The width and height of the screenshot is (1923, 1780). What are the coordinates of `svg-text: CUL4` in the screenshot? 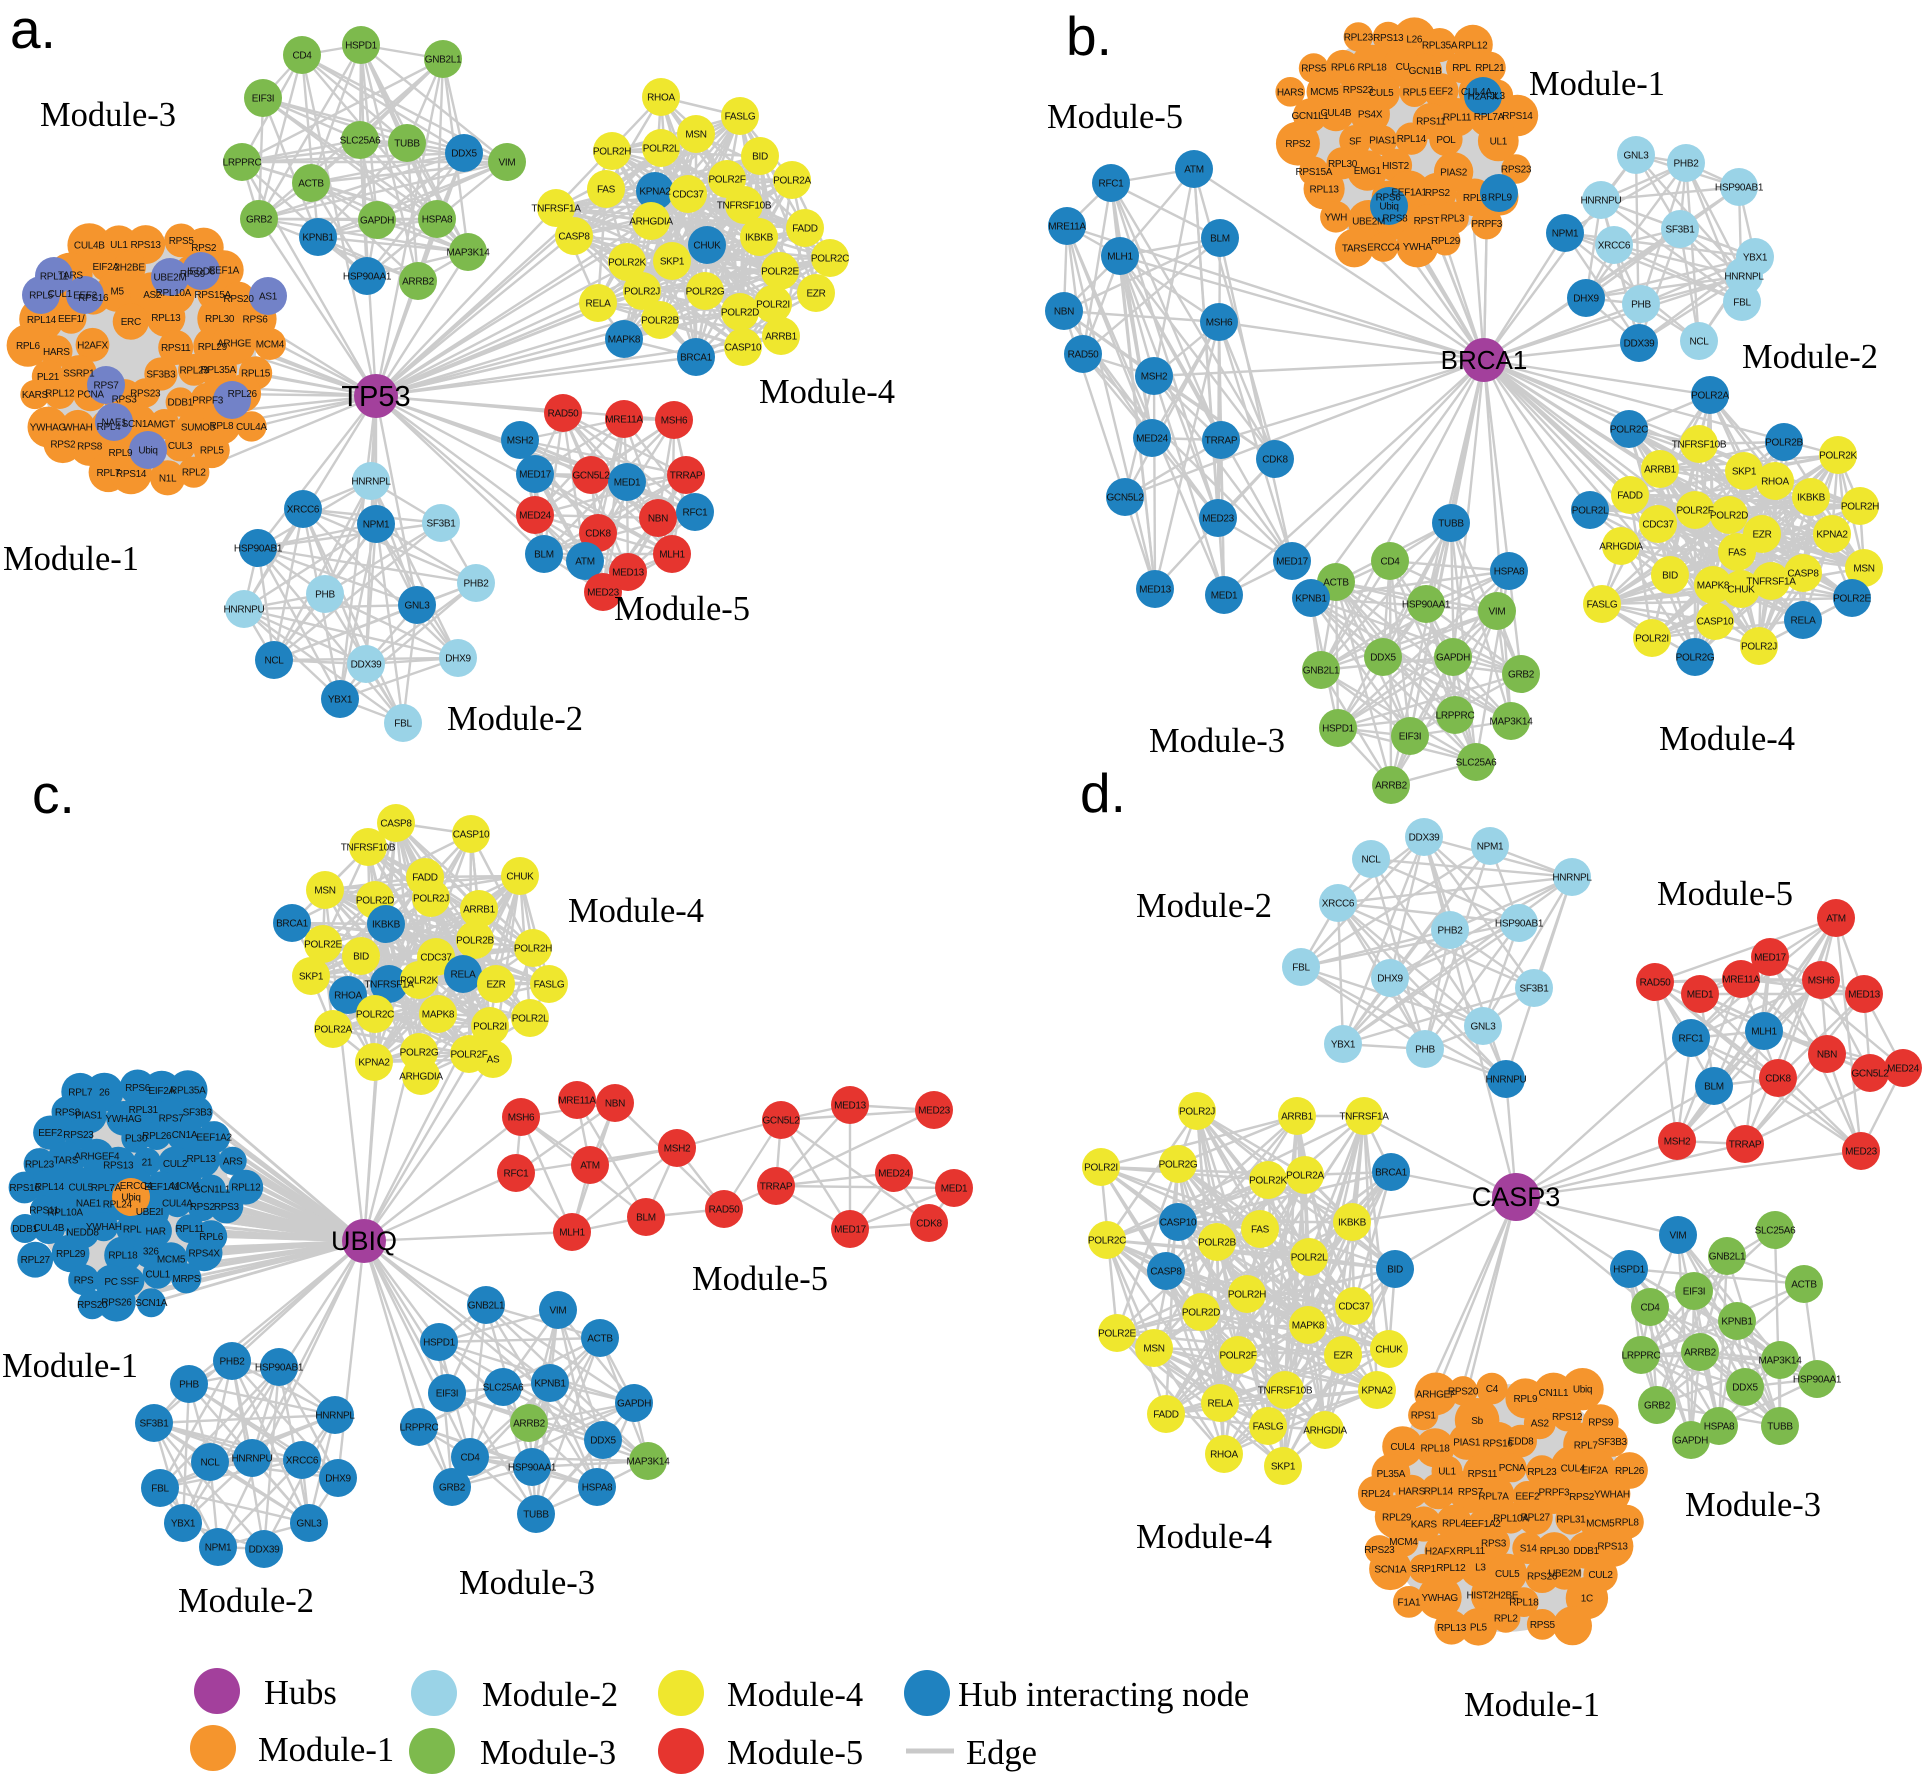 It's located at (1402, 1447).